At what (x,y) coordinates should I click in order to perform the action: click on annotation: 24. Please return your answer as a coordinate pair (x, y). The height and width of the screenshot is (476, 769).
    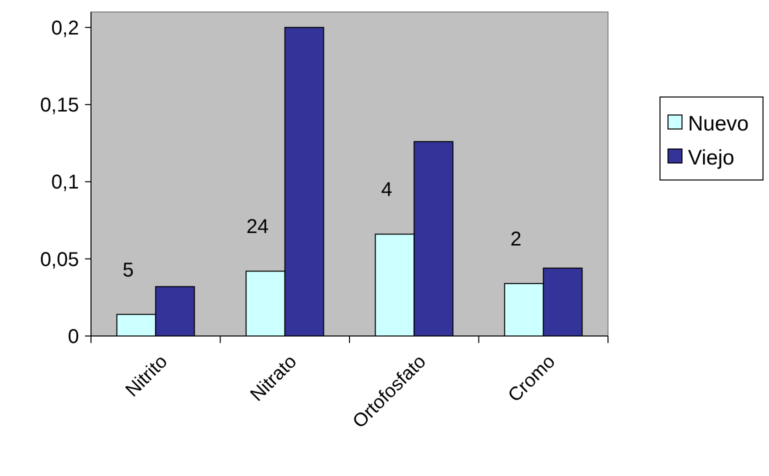
    Looking at the image, I should click on (257, 227).